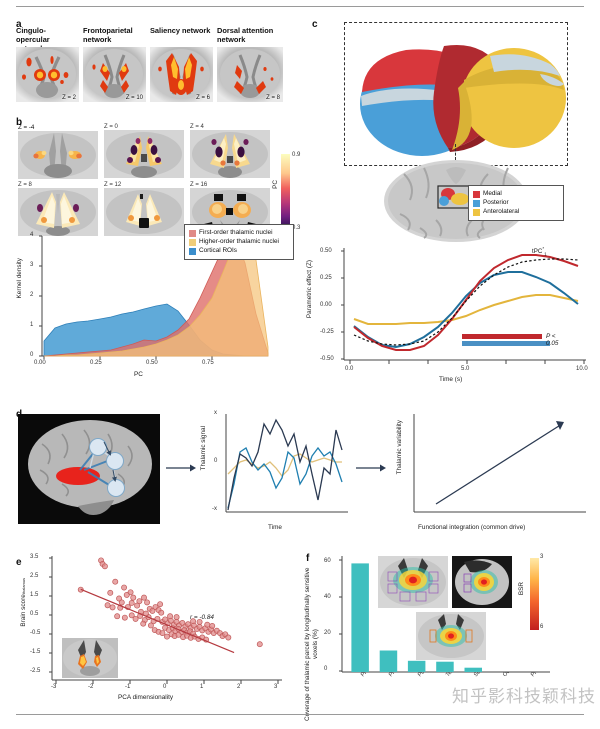  Describe the element at coordinates (506, 343) in the screenshot. I see `sig-bar-posterior` at that location.